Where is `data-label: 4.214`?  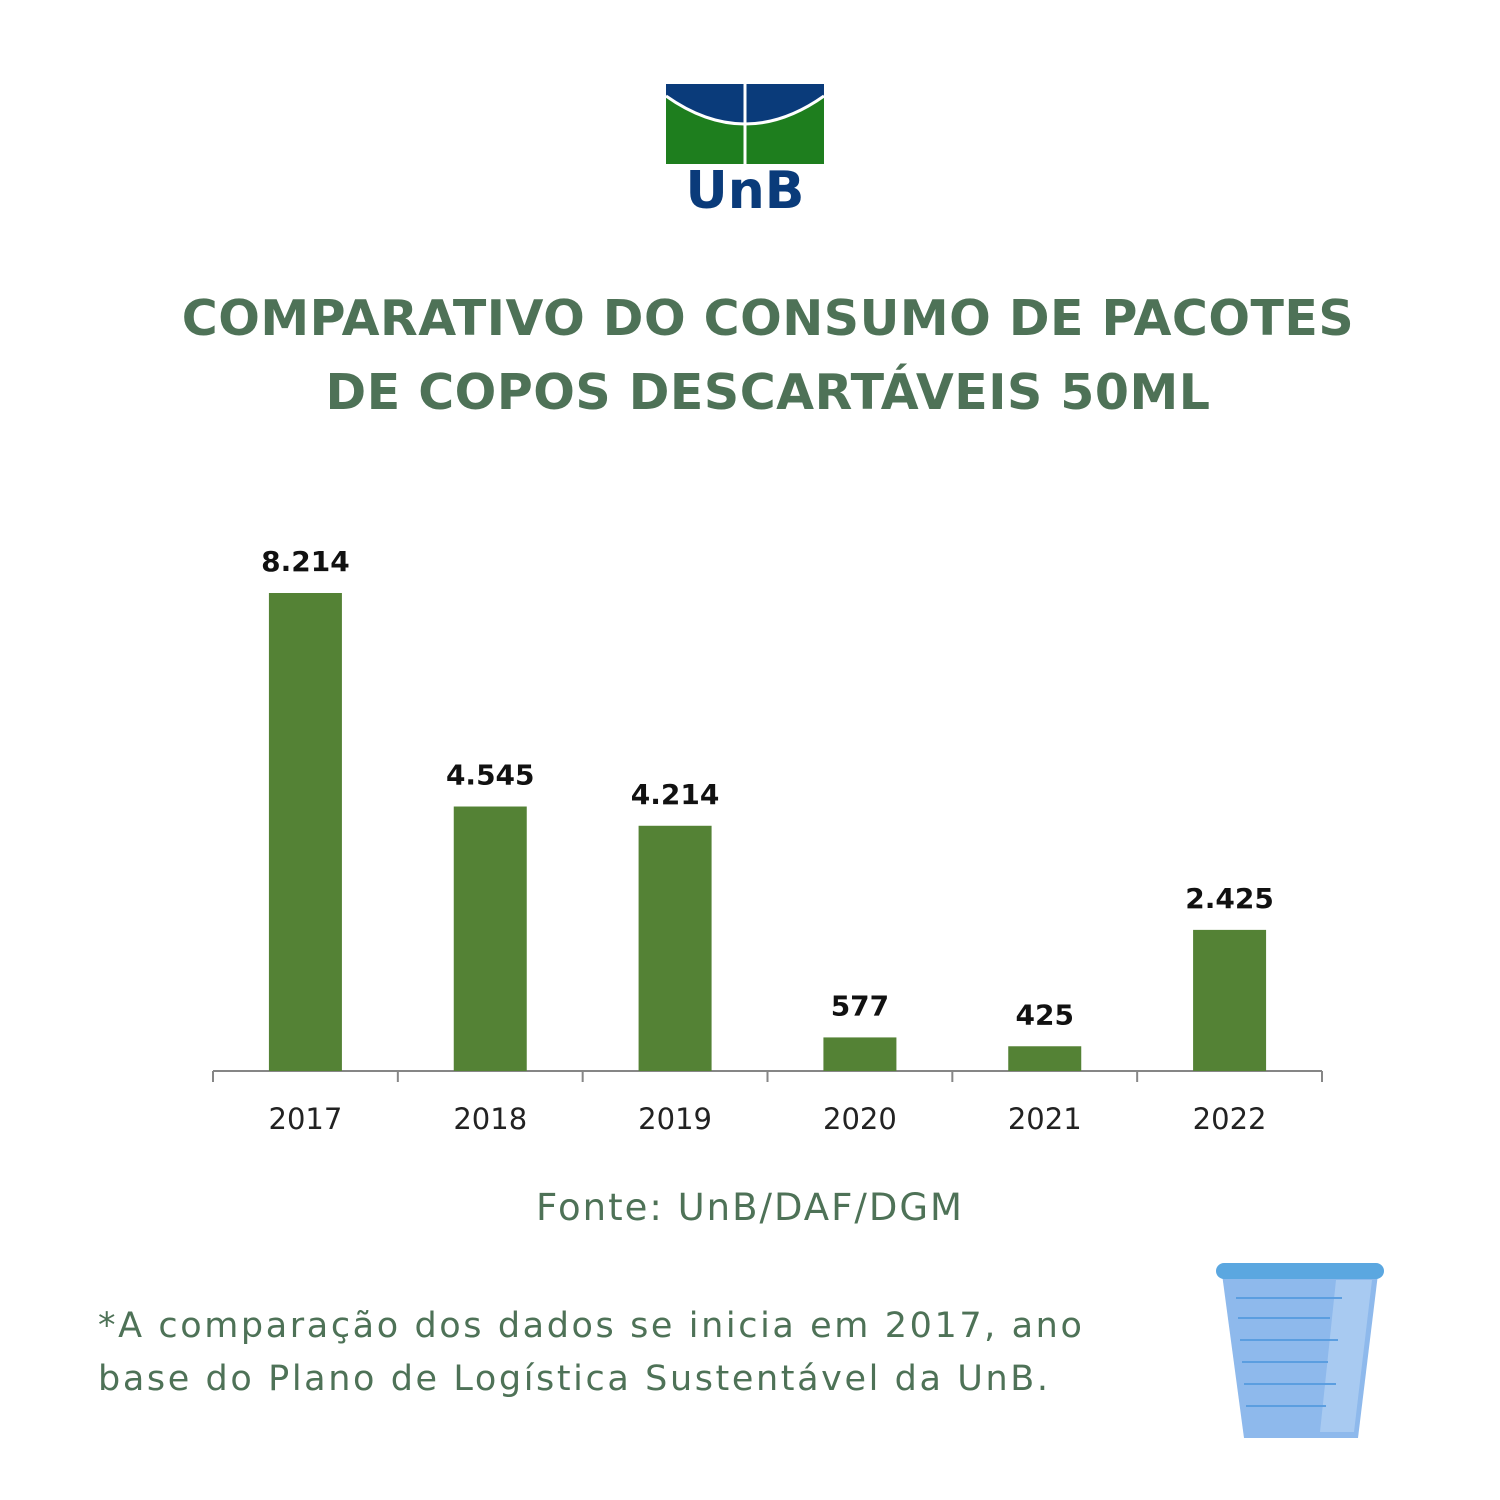
data-label: 4.214 is located at coordinates (675, 794).